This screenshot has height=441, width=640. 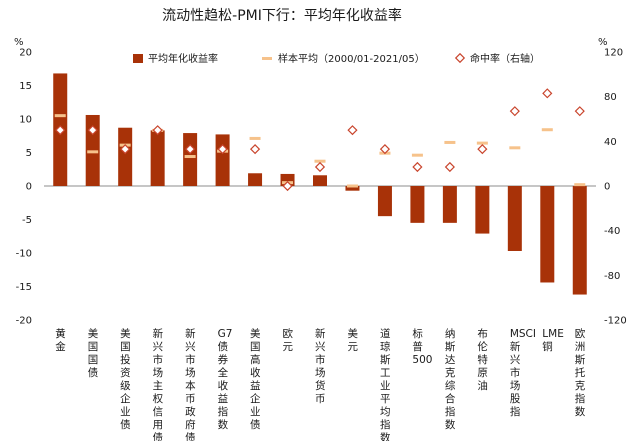 I want to click on category-label: LME 铜, so click(x=553, y=340).